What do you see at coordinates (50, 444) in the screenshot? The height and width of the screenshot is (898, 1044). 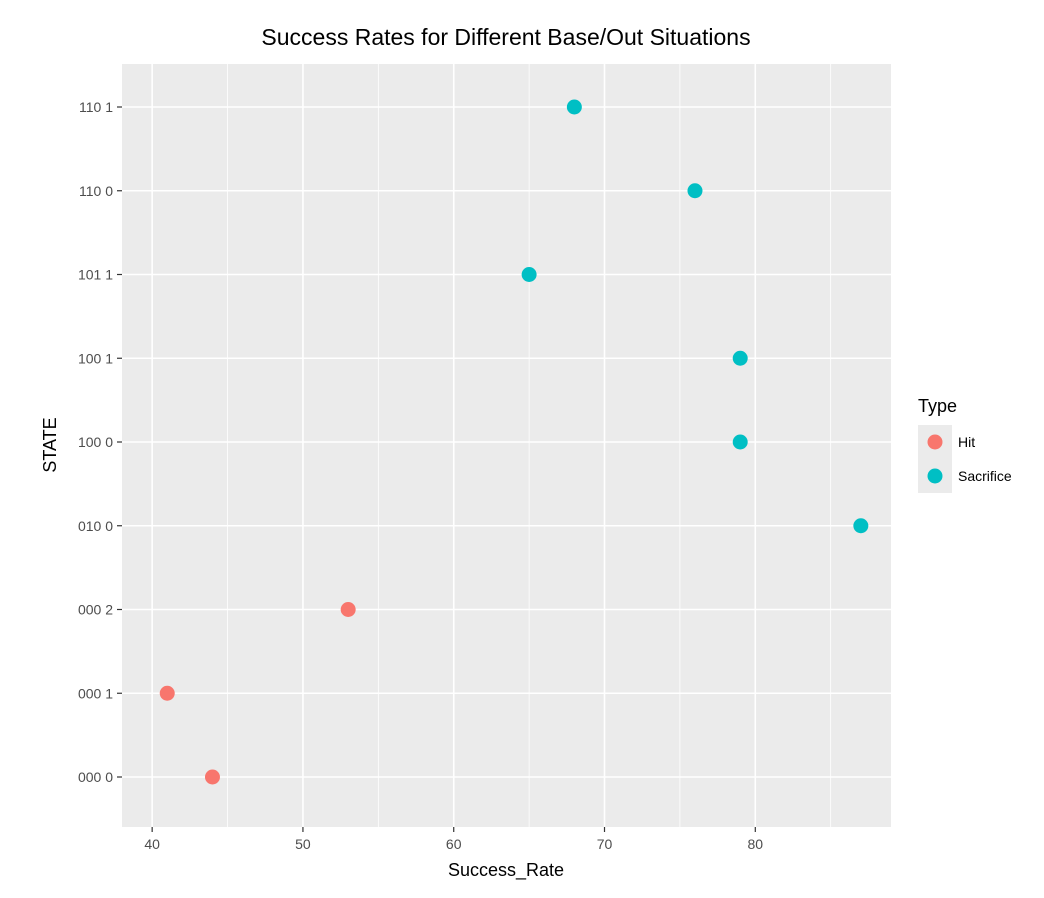 I see `y-axis-title: STATE` at bounding box center [50, 444].